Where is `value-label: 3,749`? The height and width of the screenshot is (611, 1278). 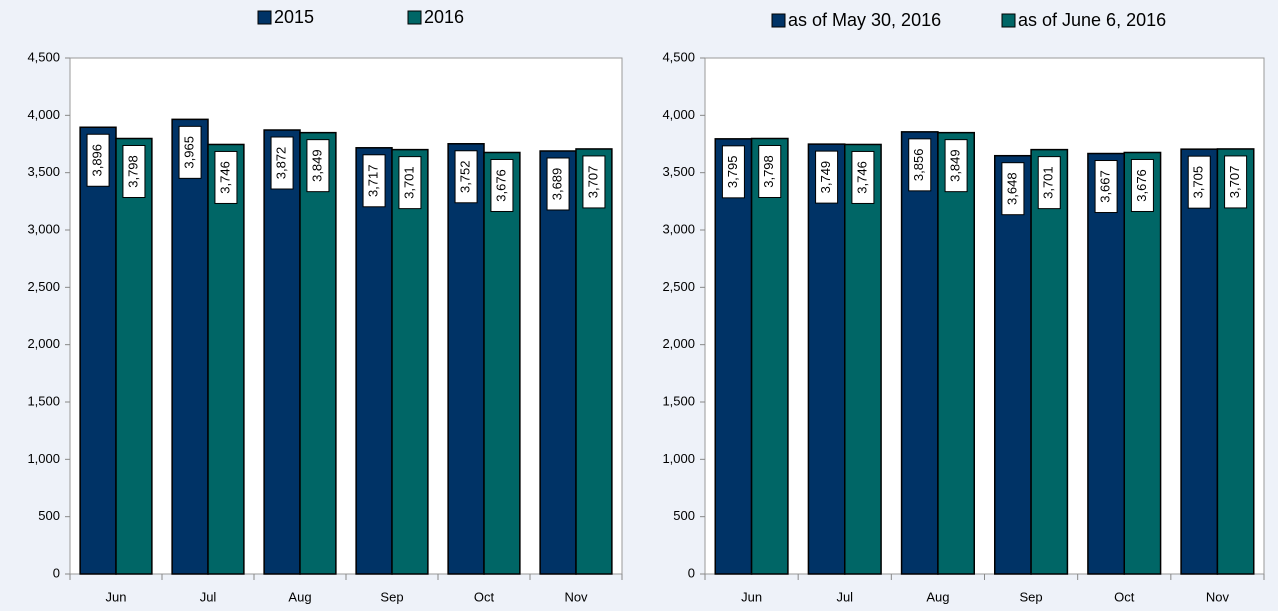 value-label: 3,749 is located at coordinates (825, 177).